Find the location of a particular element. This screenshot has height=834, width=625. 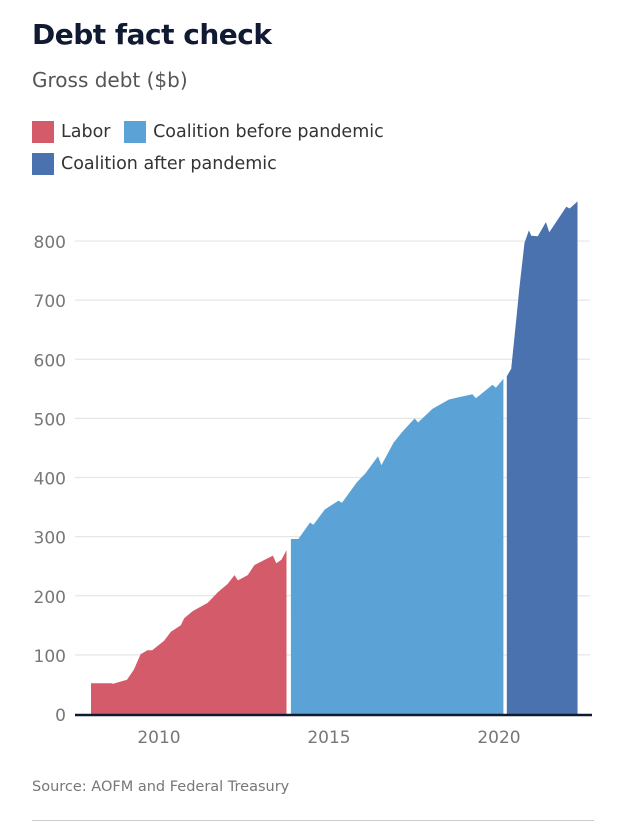

footer-divider is located at coordinates (313, 820).